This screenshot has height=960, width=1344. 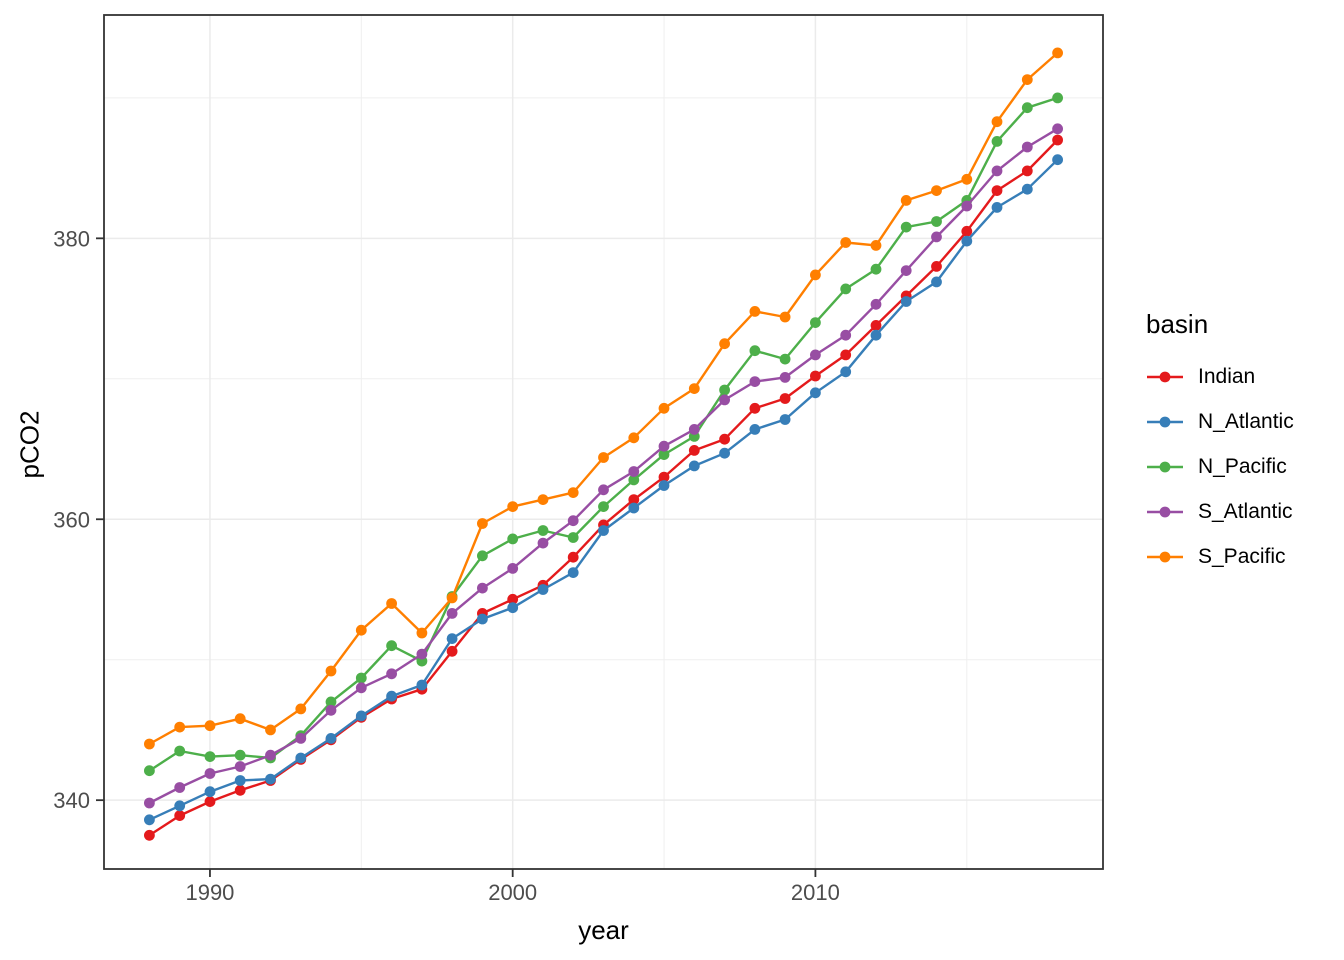 What do you see at coordinates (1246, 421) in the screenshot?
I see `legend-item-label: N_Atlantic` at bounding box center [1246, 421].